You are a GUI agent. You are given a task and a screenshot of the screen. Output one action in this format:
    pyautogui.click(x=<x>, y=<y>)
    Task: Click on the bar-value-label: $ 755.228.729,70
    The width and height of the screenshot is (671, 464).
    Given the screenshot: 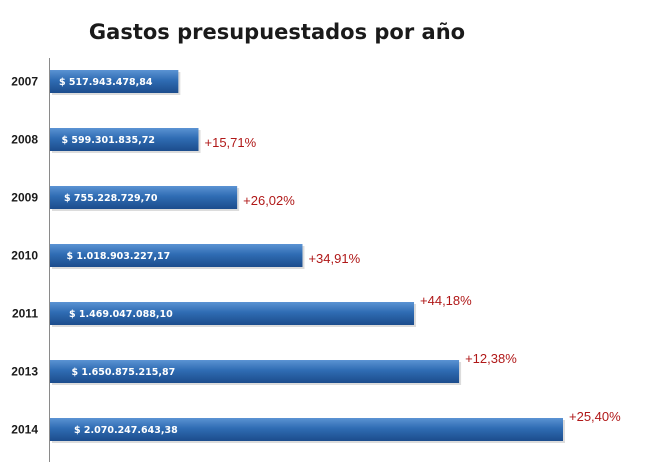 What is the action you would take?
    pyautogui.click(x=111, y=198)
    